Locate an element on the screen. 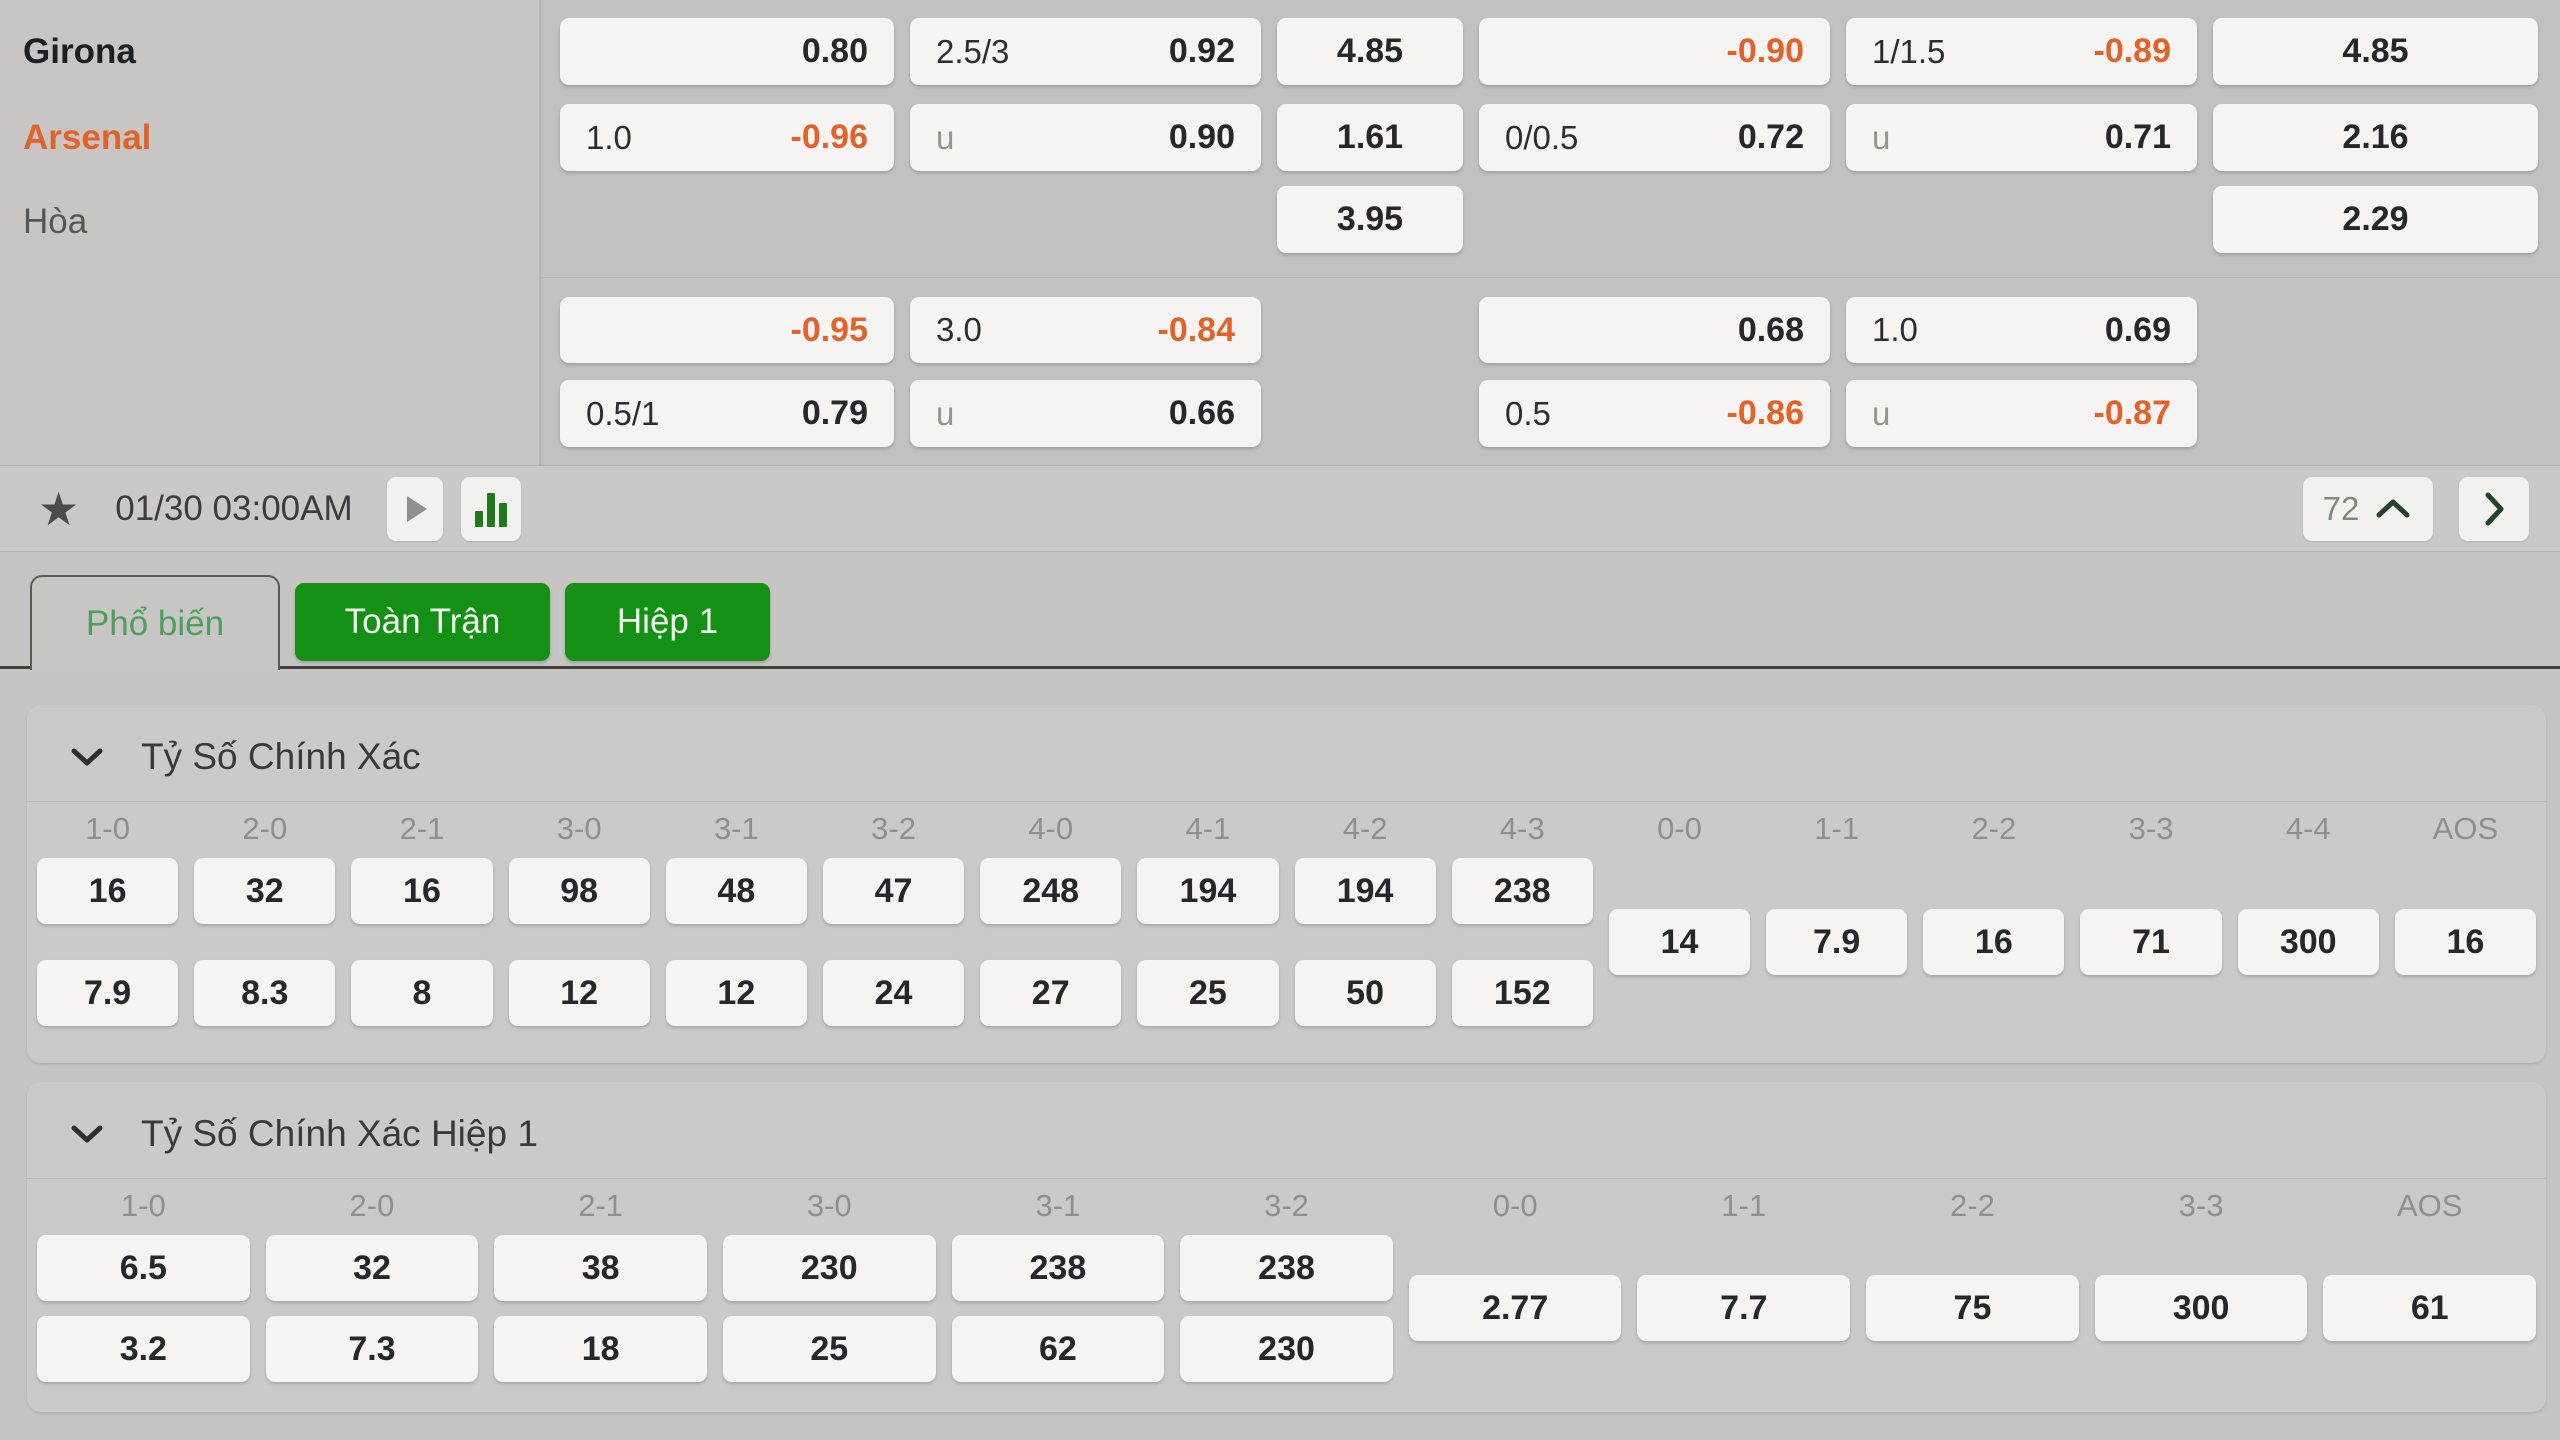 This screenshot has width=2560, height=1440. odds-cell-hdp2-home: -0.90 is located at coordinates (1654, 51).